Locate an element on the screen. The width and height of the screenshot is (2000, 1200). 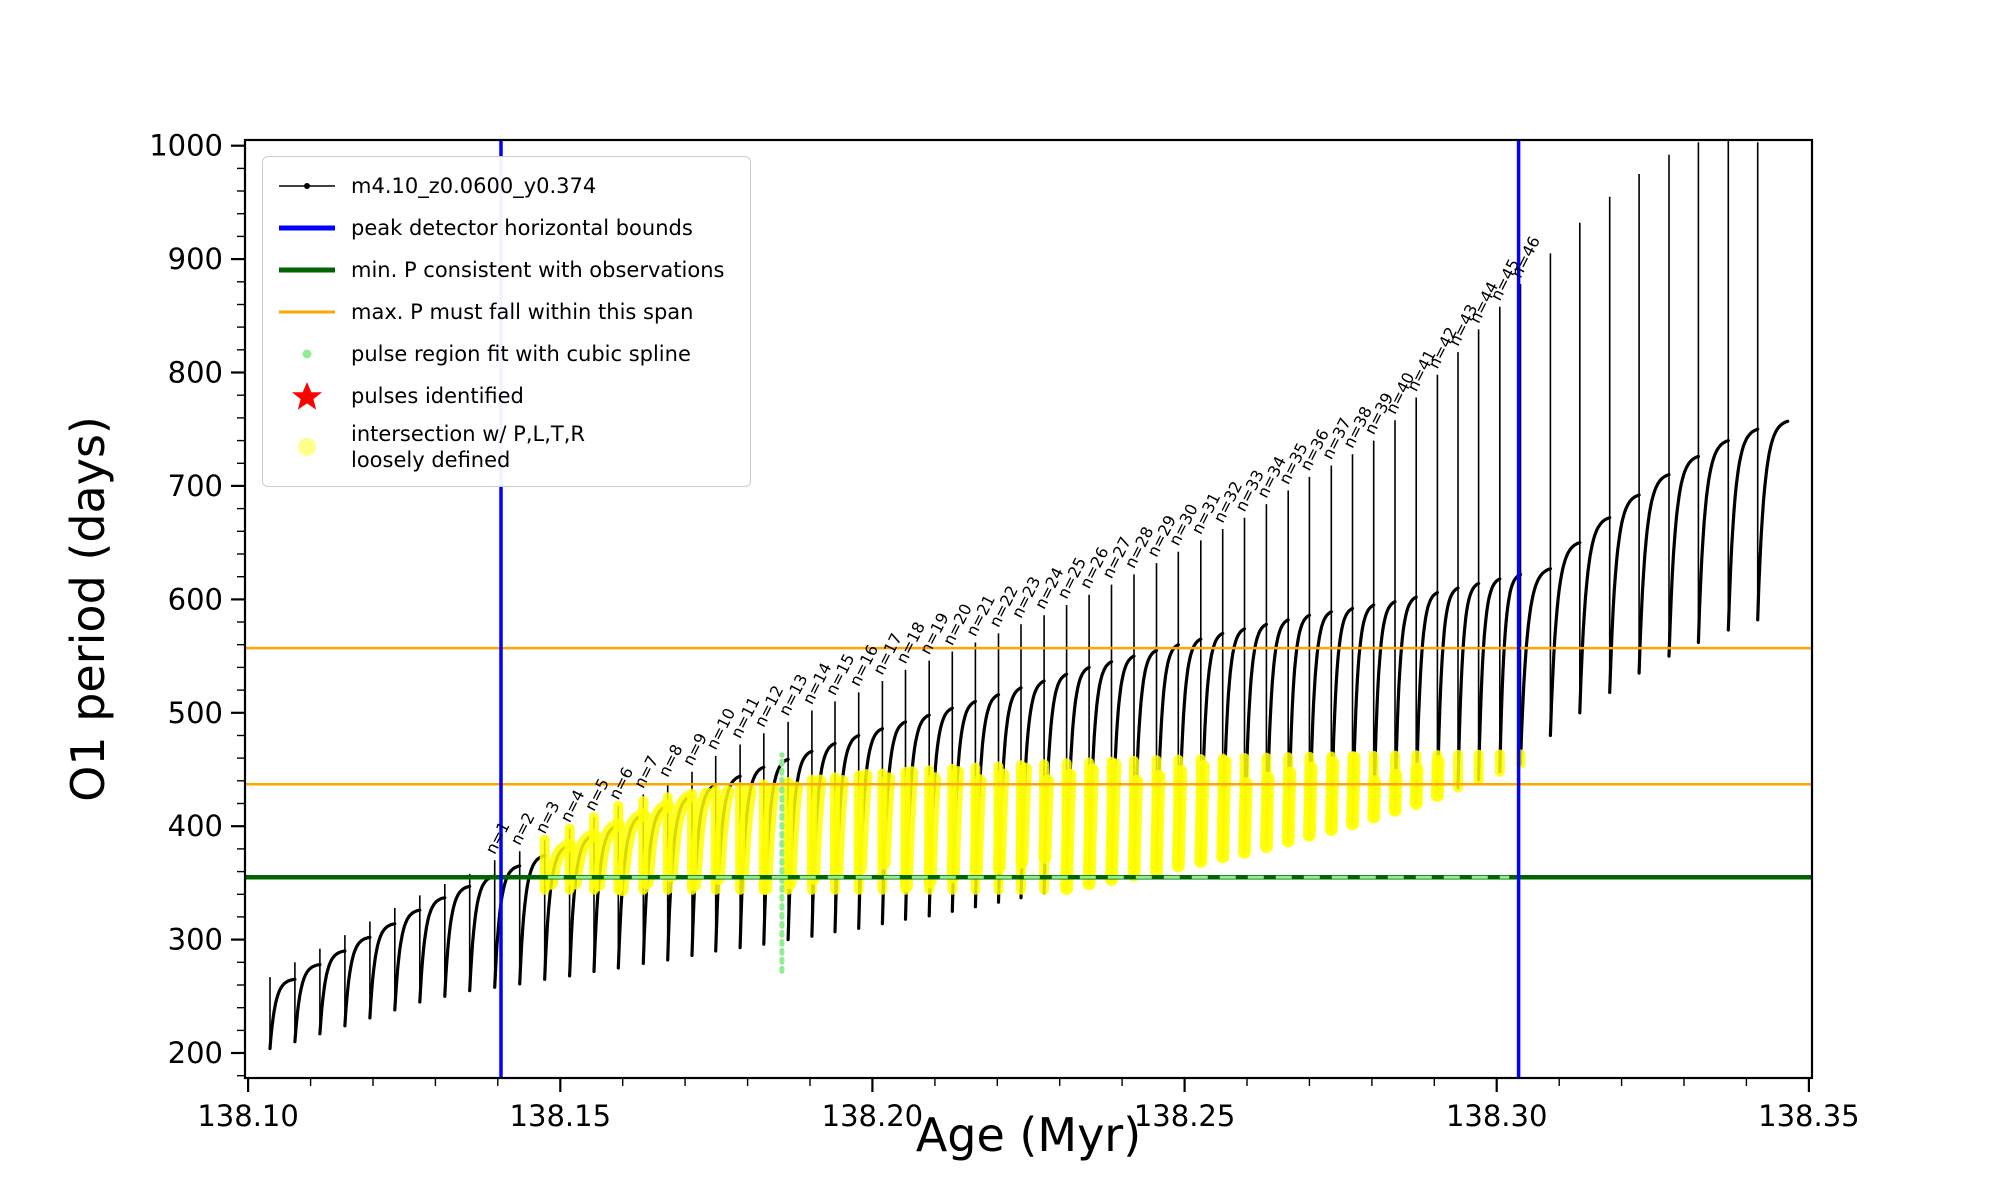
legend-label: pulse region fit with cubic spline is located at coordinates (521, 353).